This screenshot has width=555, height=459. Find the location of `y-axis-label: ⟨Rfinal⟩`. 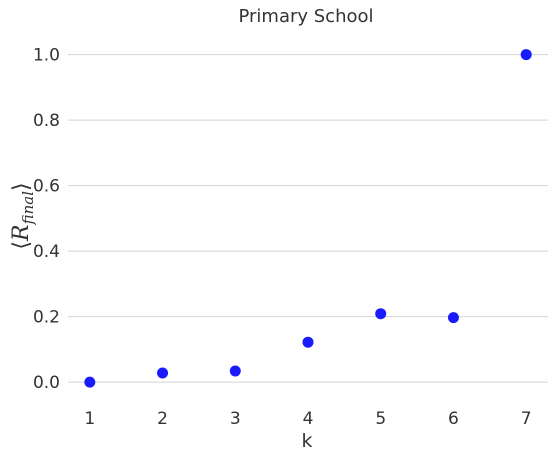

y-axis-label: ⟨Rfinal⟩ is located at coordinates (23, 215).